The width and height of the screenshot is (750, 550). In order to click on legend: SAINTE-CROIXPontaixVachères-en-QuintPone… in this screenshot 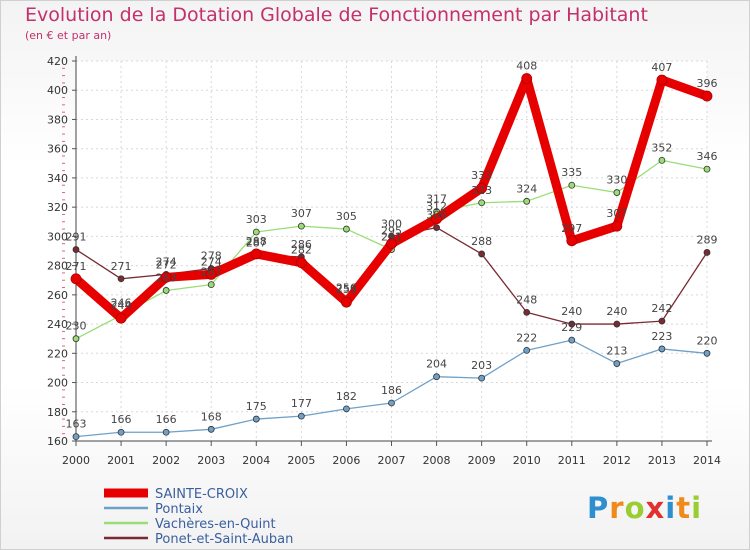, I will do `click(198, 517)`.